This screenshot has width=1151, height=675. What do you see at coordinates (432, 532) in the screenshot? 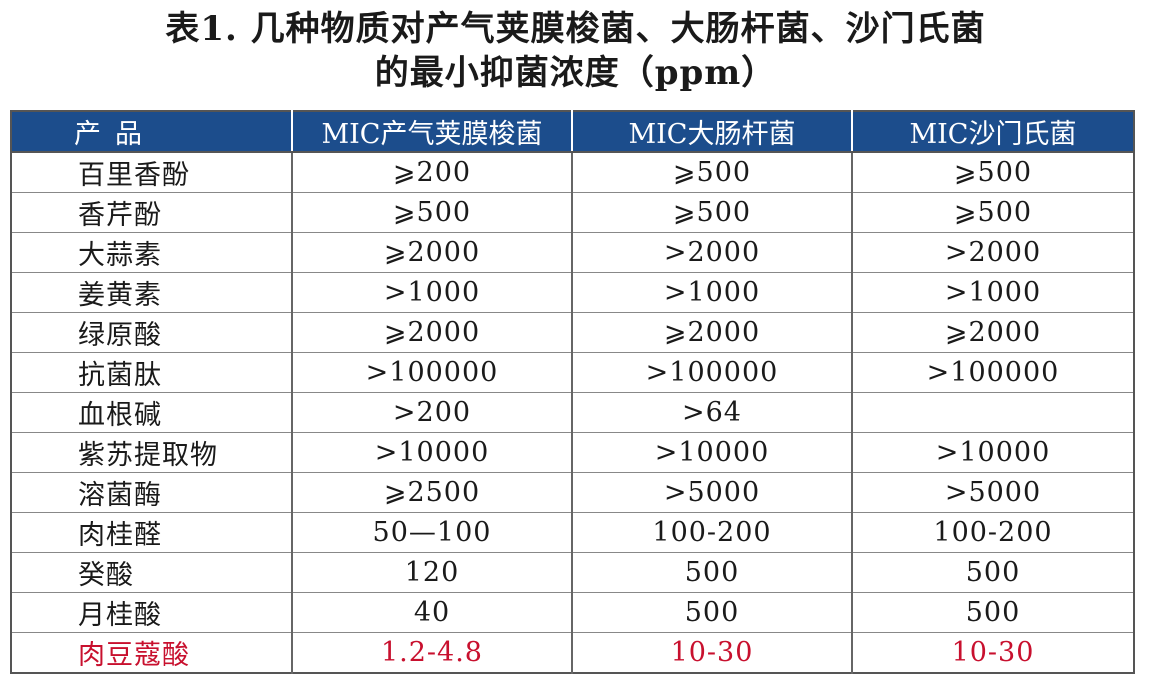
I see `mic-cell: 50—100` at bounding box center [432, 532].